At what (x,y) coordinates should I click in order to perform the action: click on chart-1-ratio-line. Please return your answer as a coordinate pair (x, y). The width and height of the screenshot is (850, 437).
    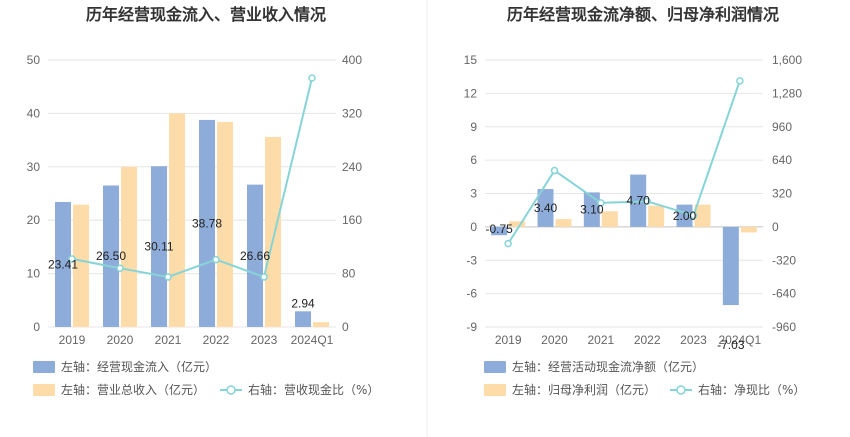
    Looking at the image, I should click on (192, 178).